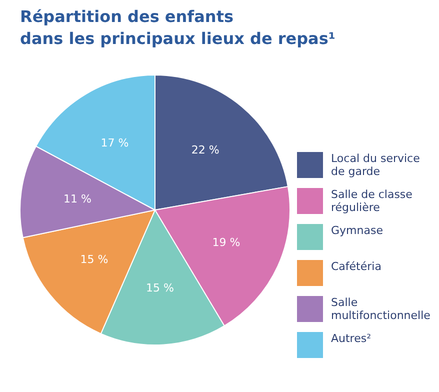 The image size is (439, 392). What do you see at coordinates (376, 165) in the screenshot?
I see `legend-label: Local du service de garde` at bounding box center [376, 165].